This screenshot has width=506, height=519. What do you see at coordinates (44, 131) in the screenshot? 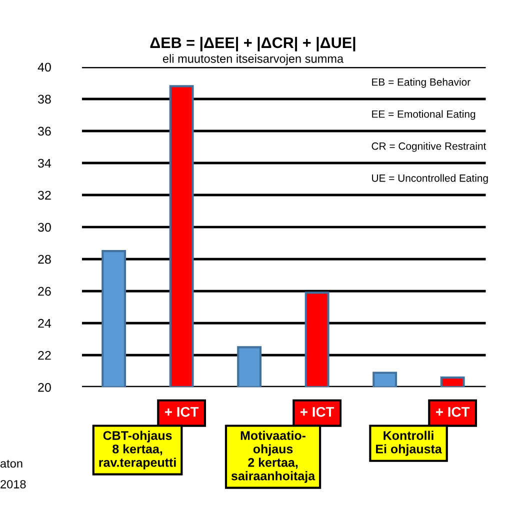
I see `y-tick-label: 36` at bounding box center [44, 131].